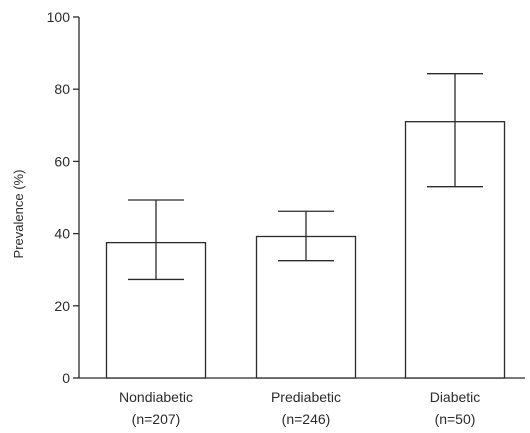  What do you see at coordinates (62, 306) in the screenshot?
I see `y-tick-label: 20` at bounding box center [62, 306].